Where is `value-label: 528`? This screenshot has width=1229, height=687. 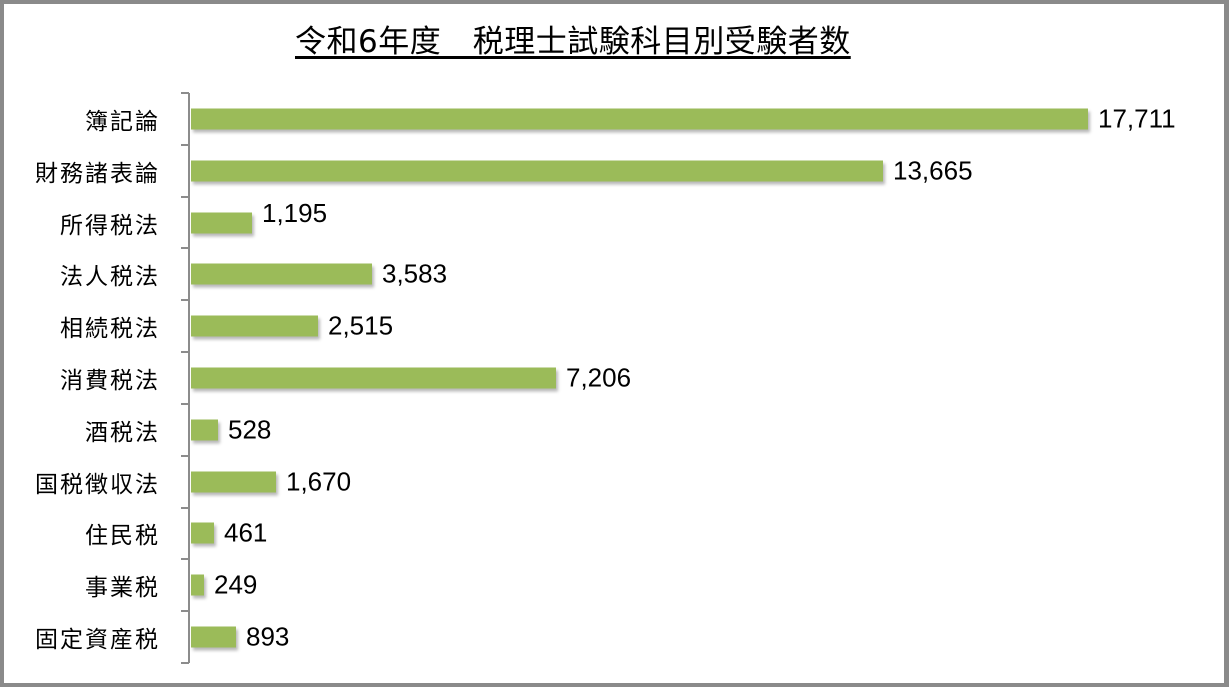 value-label: 528 is located at coordinates (250, 429).